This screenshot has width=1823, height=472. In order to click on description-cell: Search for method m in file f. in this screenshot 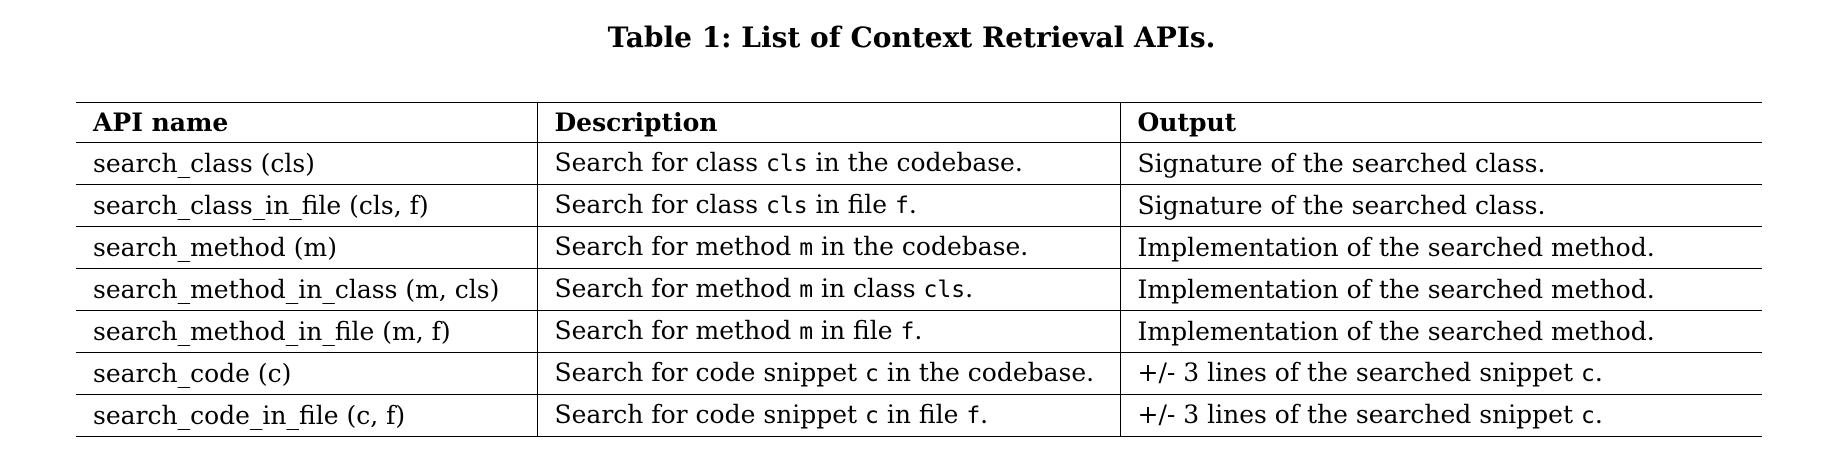, I will do `click(828, 331)`.